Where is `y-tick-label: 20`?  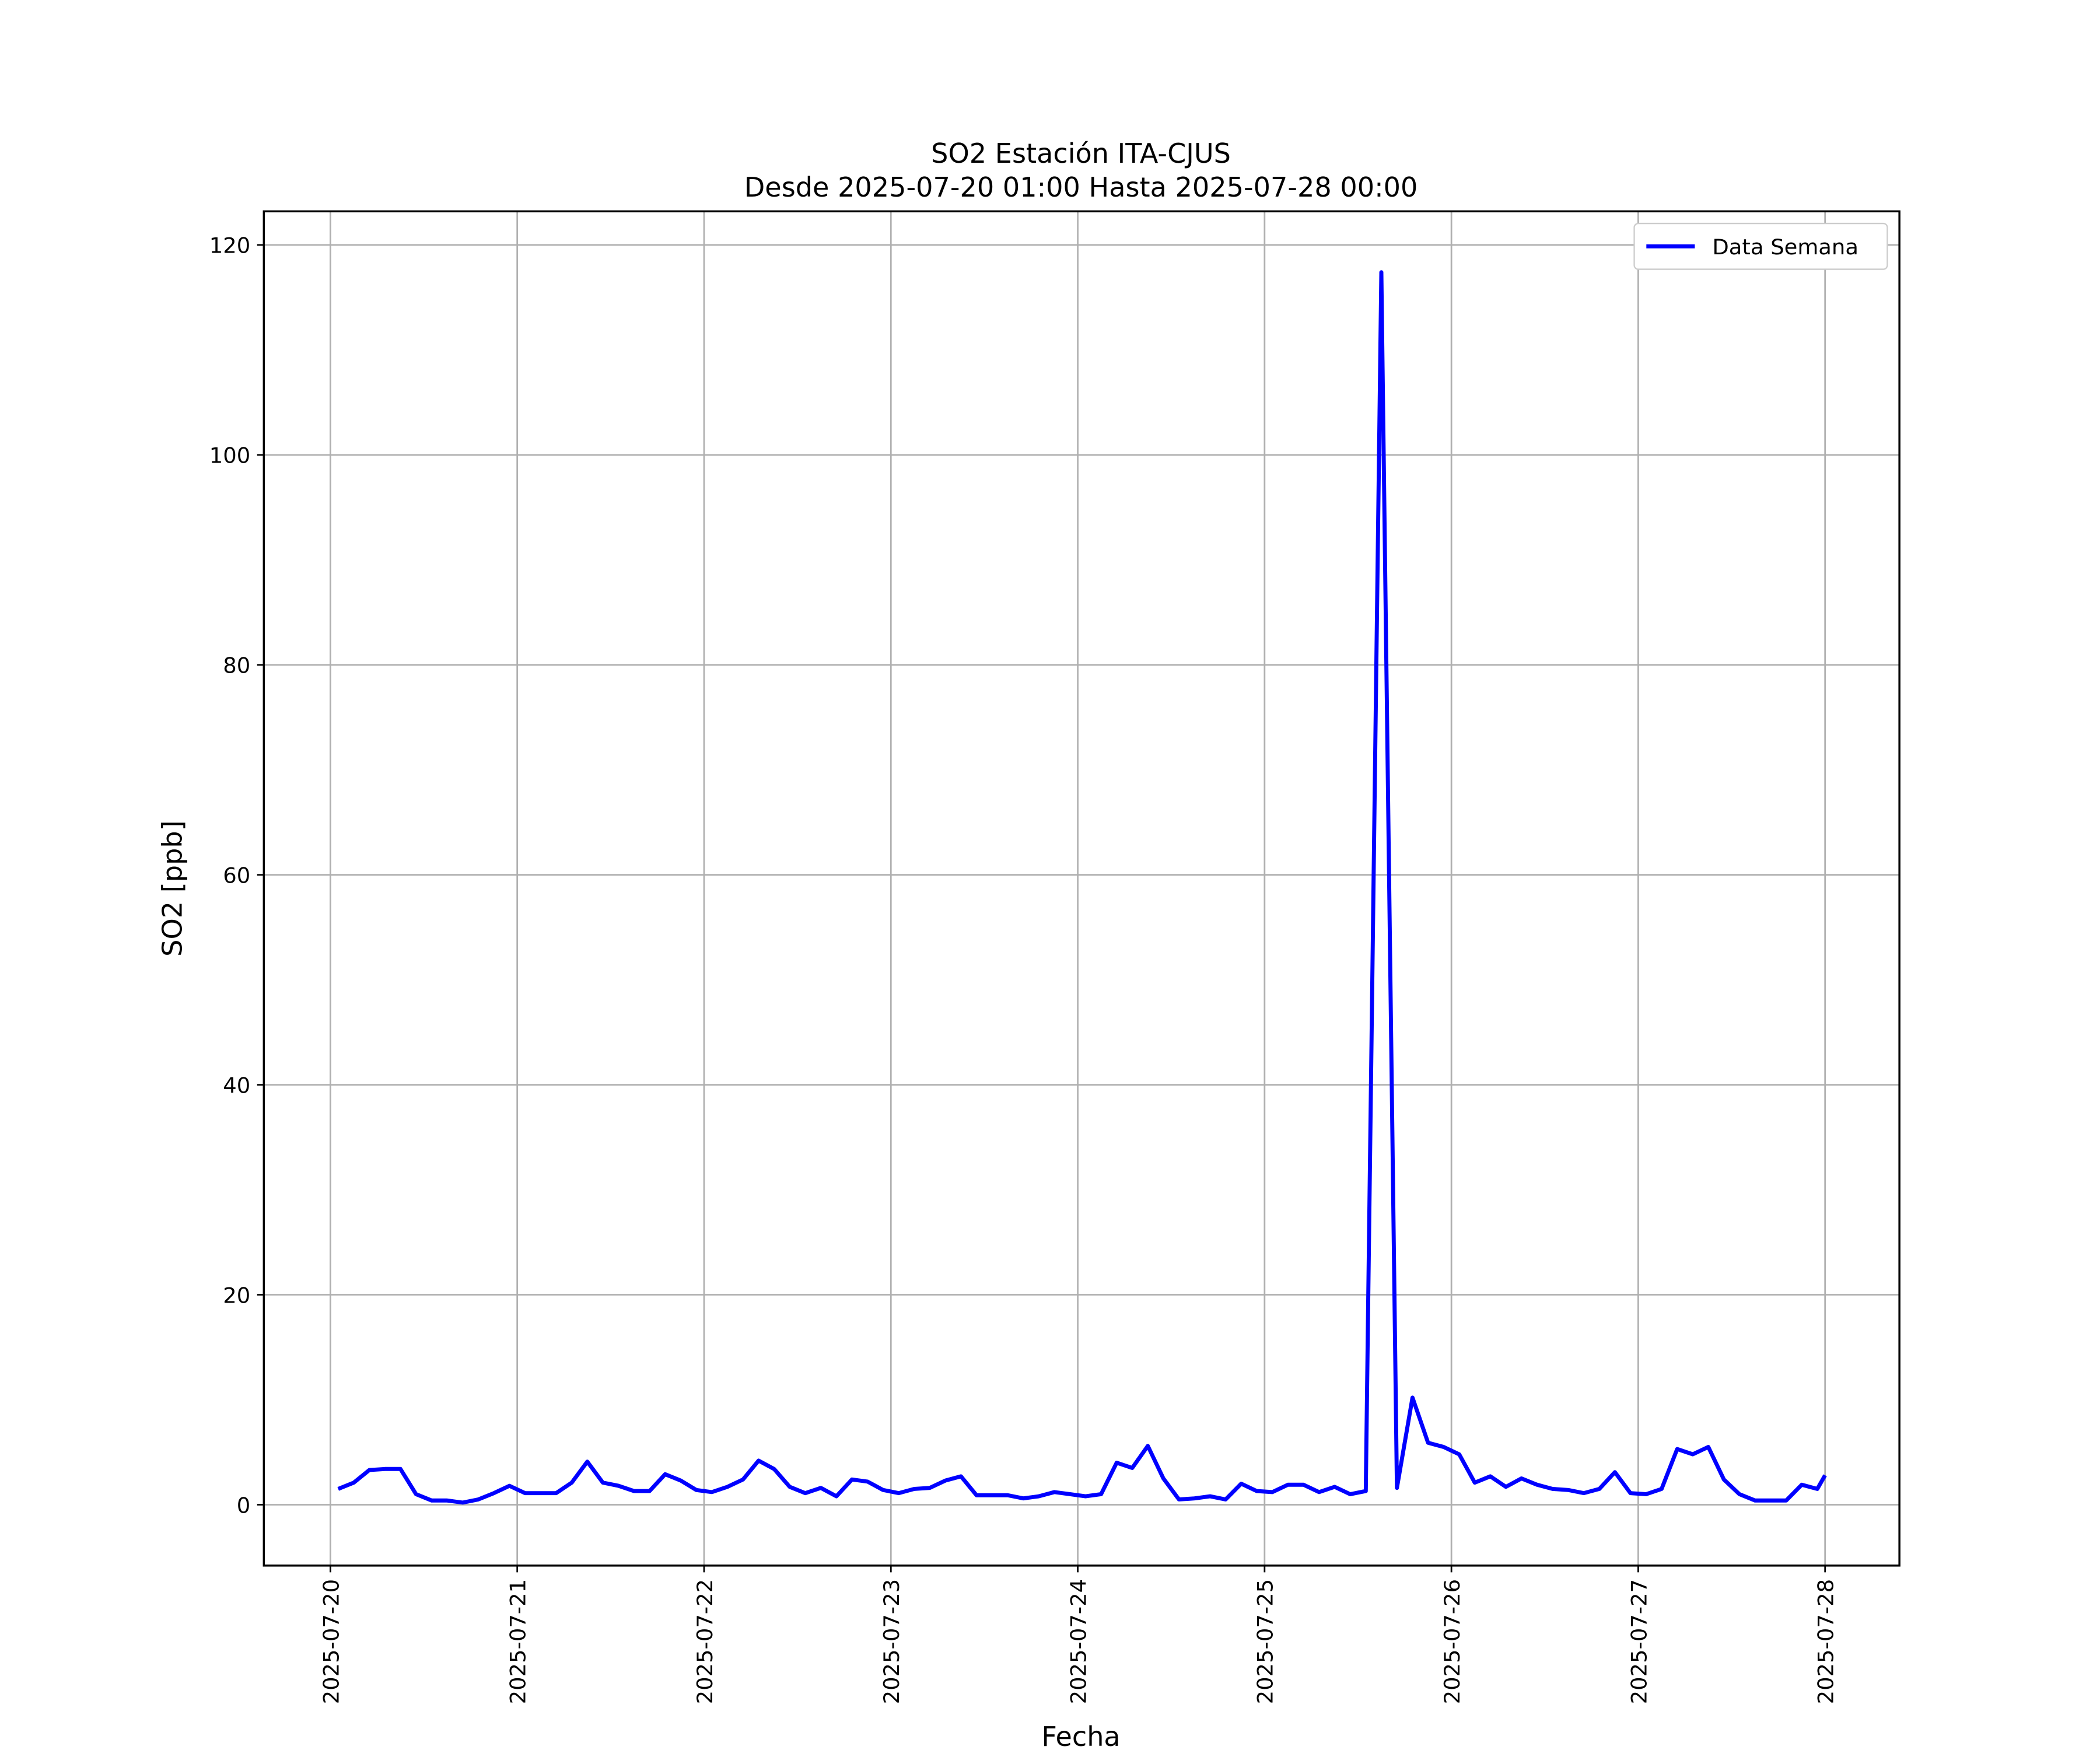
y-tick-label: 20 is located at coordinates (236, 1295).